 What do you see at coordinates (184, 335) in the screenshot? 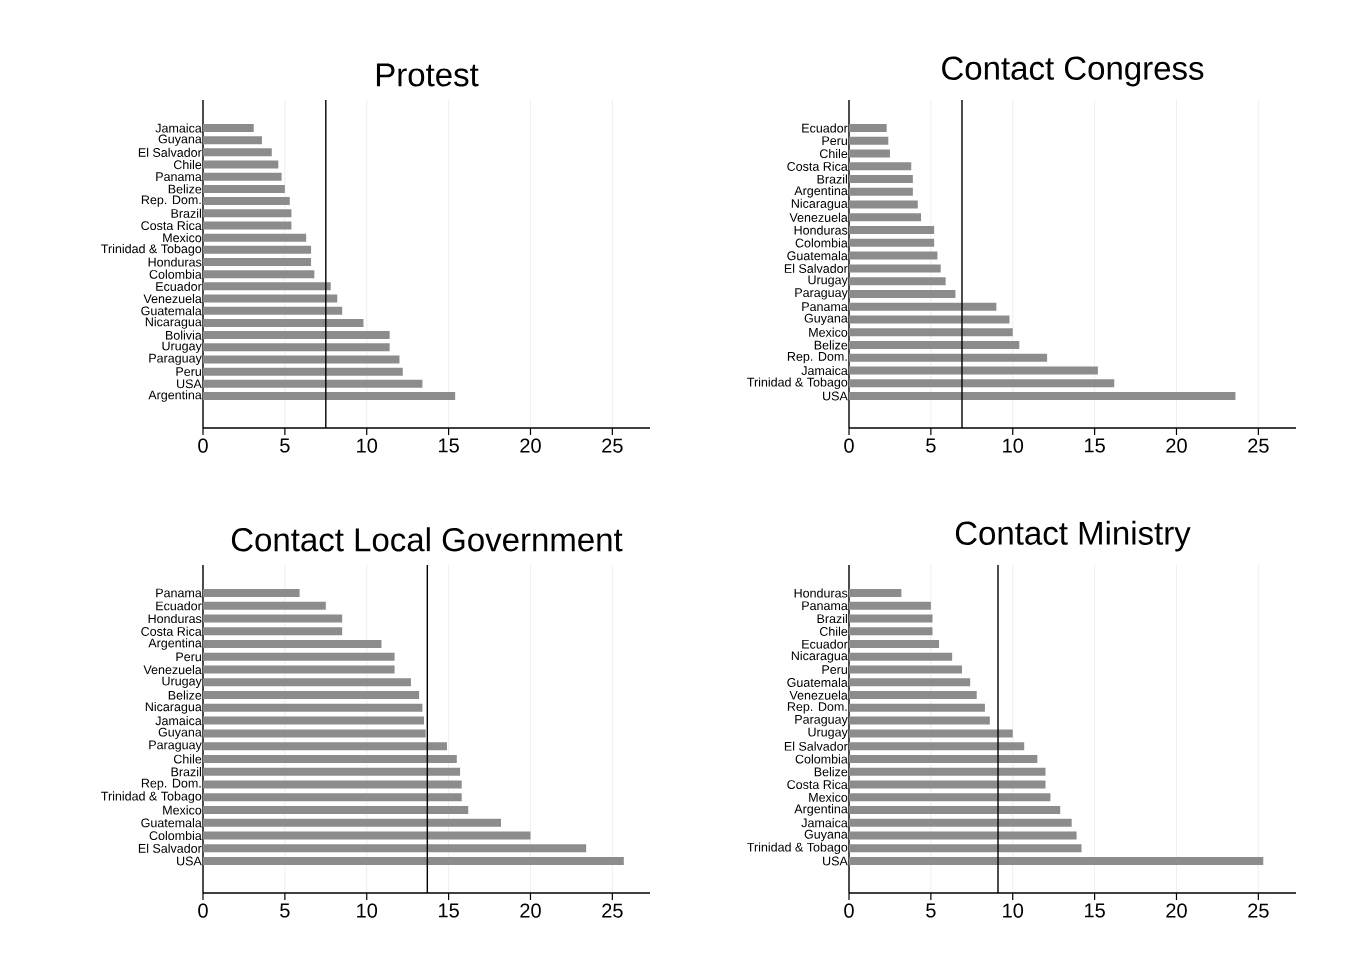
I see `y-tick-label: Bolivia` at bounding box center [184, 335].